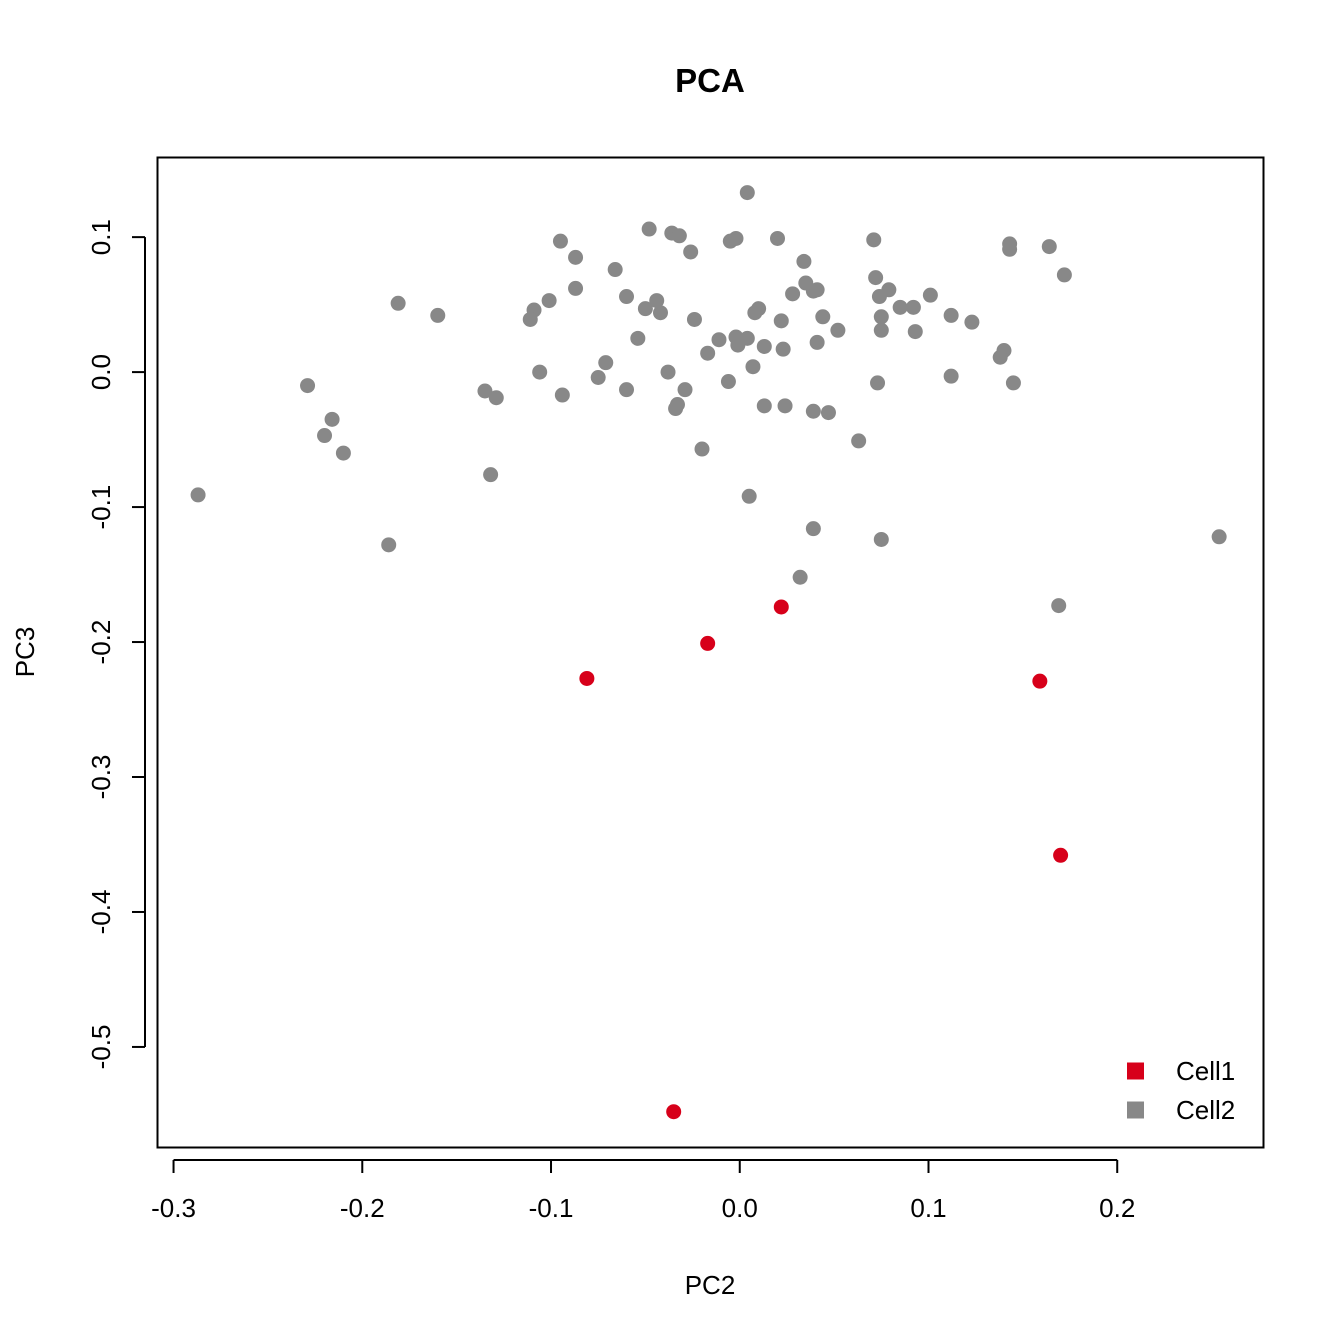  I want to click on legend-label-cell2: Cell2, so click(1205, 1110).